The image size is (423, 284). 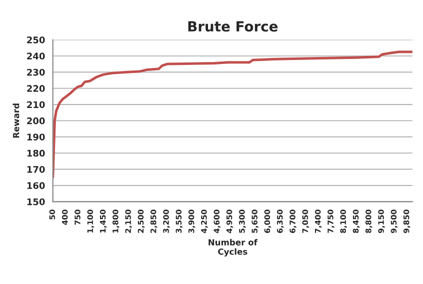 I want to click on y-tick-label: 240, so click(x=36, y=56).